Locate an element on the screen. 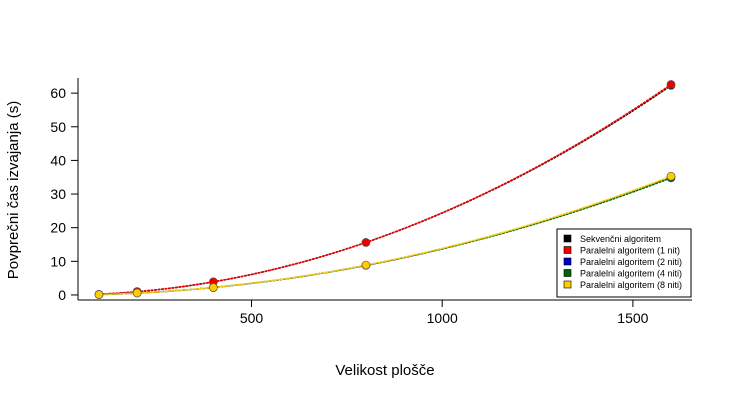 This screenshot has height=400, width=733. legend-box is located at coordinates (624, 263).